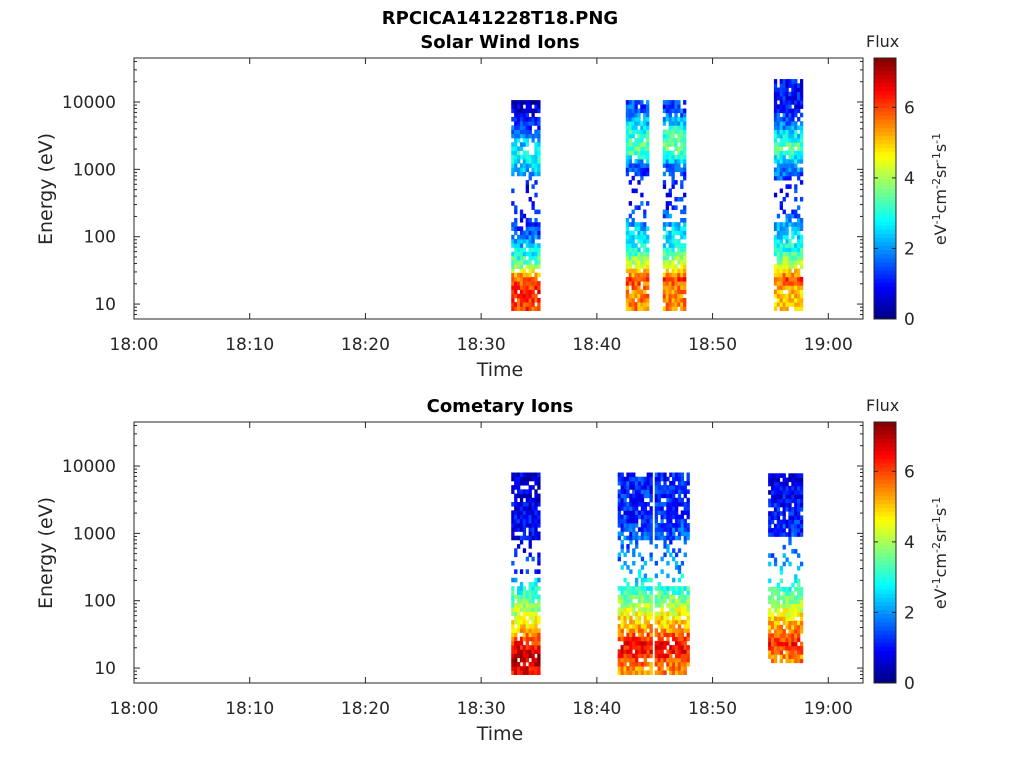  Describe the element at coordinates (882, 41) in the screenshot. I see `sw-colorbar-title: Flux` at that location.